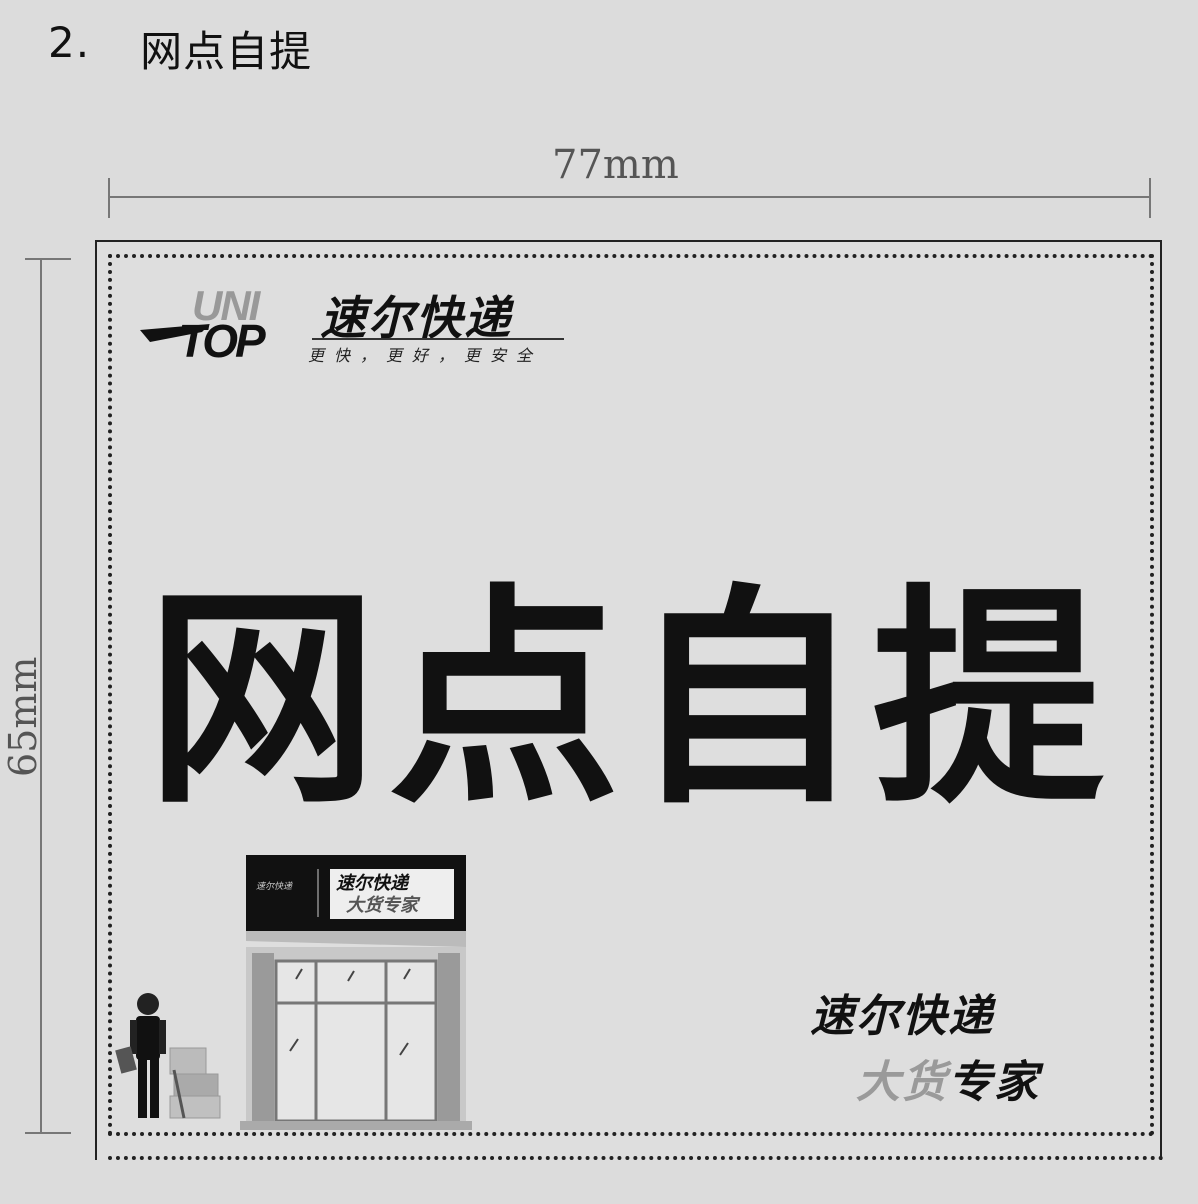 The width and height of the screenshot is (1198, 1204). I want to click on tagline-line2: 大货专家, so click(948, 1078).